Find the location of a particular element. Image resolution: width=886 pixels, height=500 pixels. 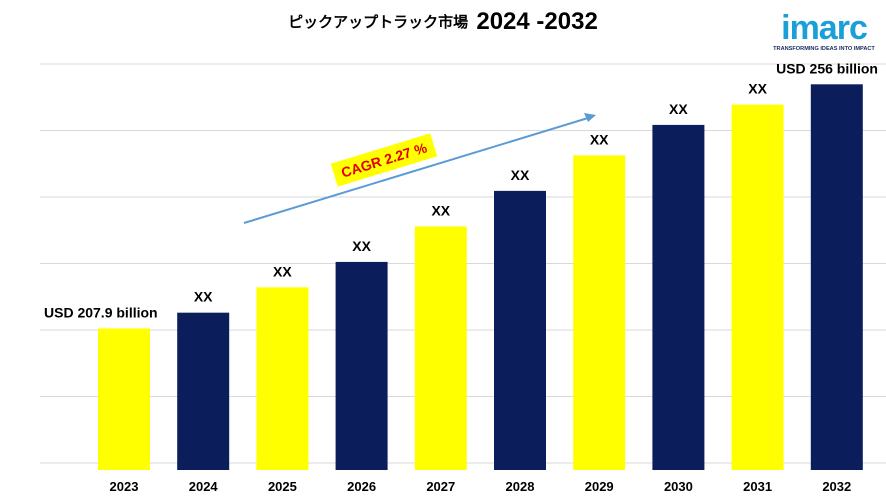

data-label-2026: XX is located at coordinates (361, 246).